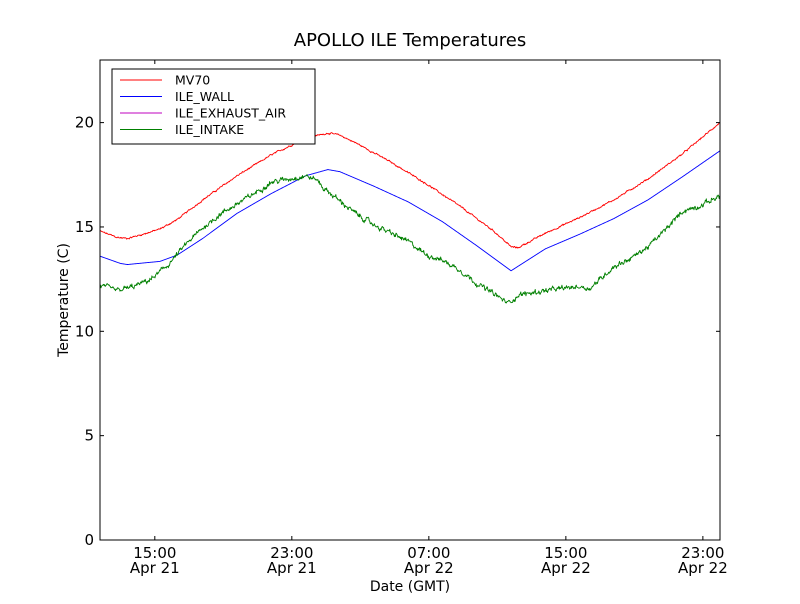  What do you see at coordinates (428, 553) in the screenshot?
I see `x-tick-label: 07:00` at bounding box center [428, 553].